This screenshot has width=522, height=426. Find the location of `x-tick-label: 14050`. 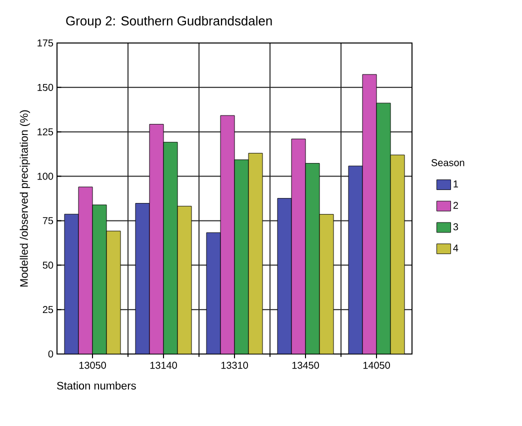

x-tick-label: 14050 is located at coordinates (376, 365).